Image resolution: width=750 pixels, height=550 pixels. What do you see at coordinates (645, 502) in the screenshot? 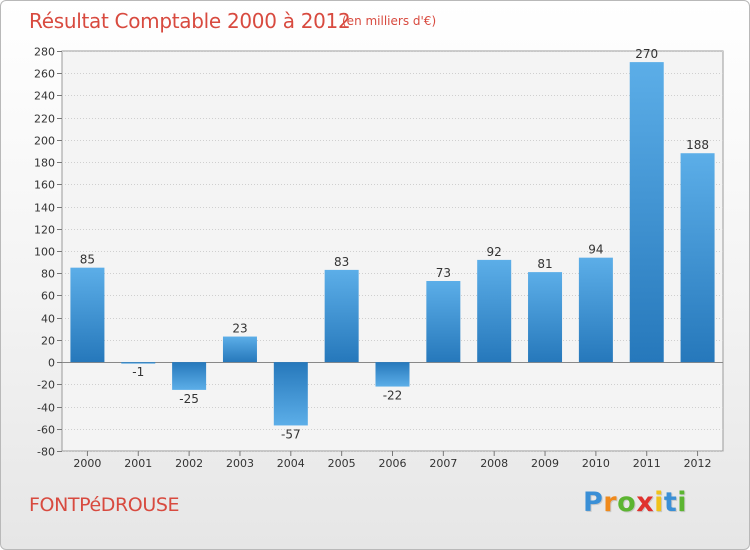
I see `logo-letter: x` at bounding box center [645, 502].